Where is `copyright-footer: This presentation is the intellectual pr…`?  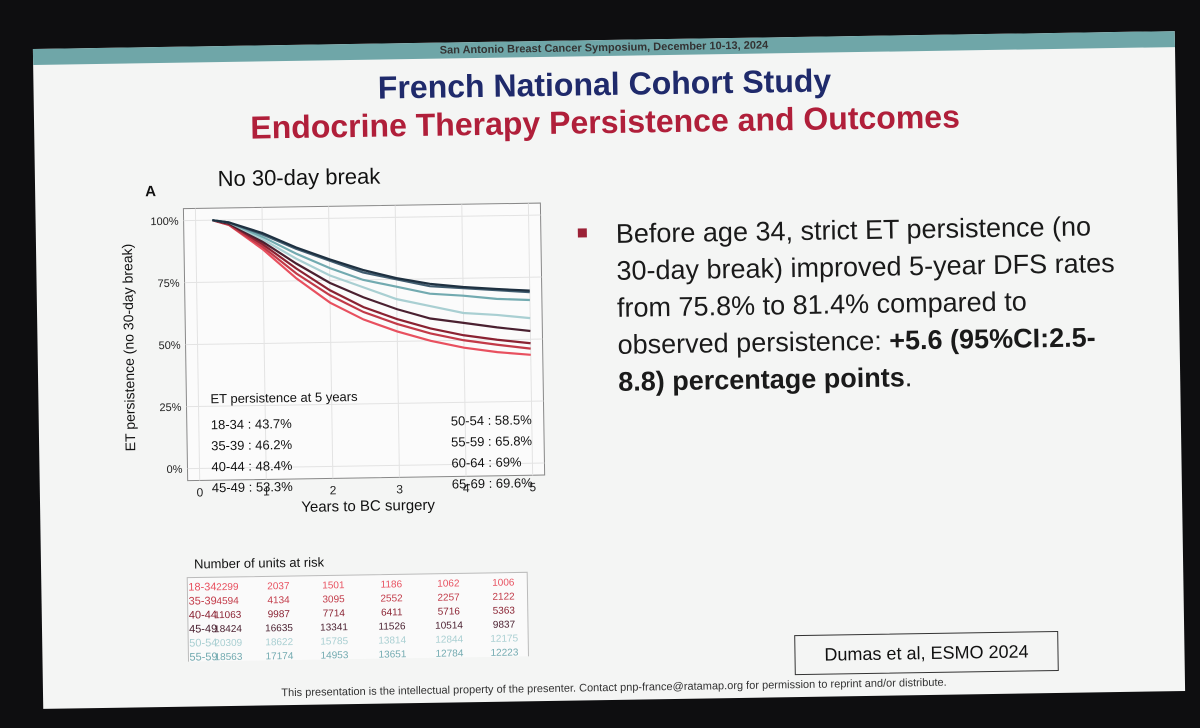 copyright-footer: This presentation is the intellectual pr… is located at coordinates (614, 688).